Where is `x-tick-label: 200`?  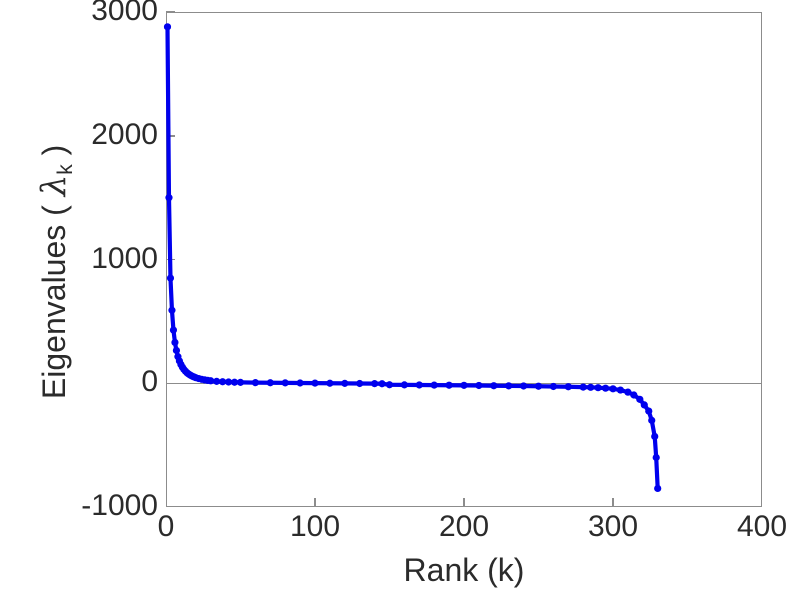 x-tick-label: 200 is located at coordinates (464, 526).